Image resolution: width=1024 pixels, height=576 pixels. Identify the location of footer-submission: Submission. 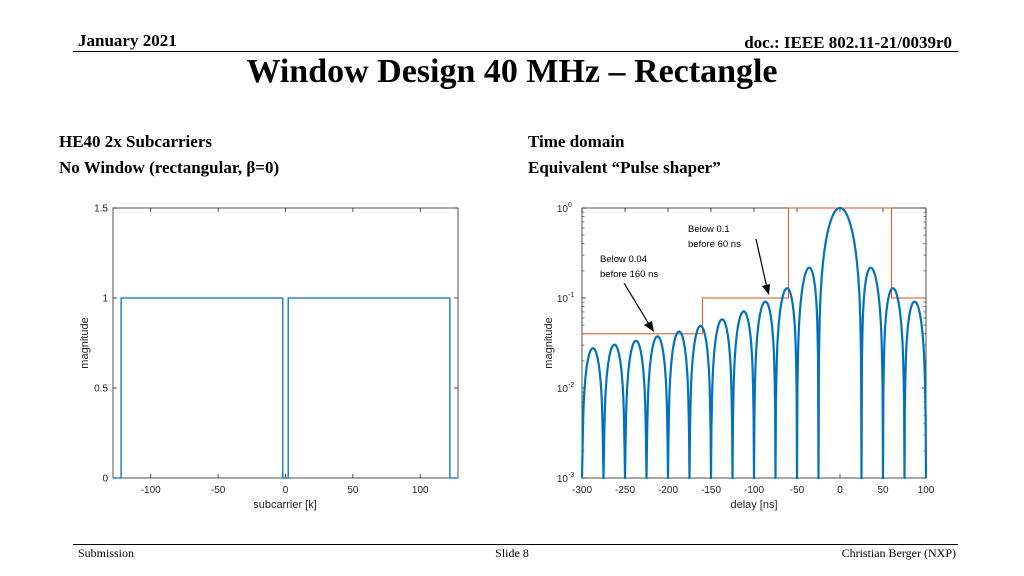
(106, 553).